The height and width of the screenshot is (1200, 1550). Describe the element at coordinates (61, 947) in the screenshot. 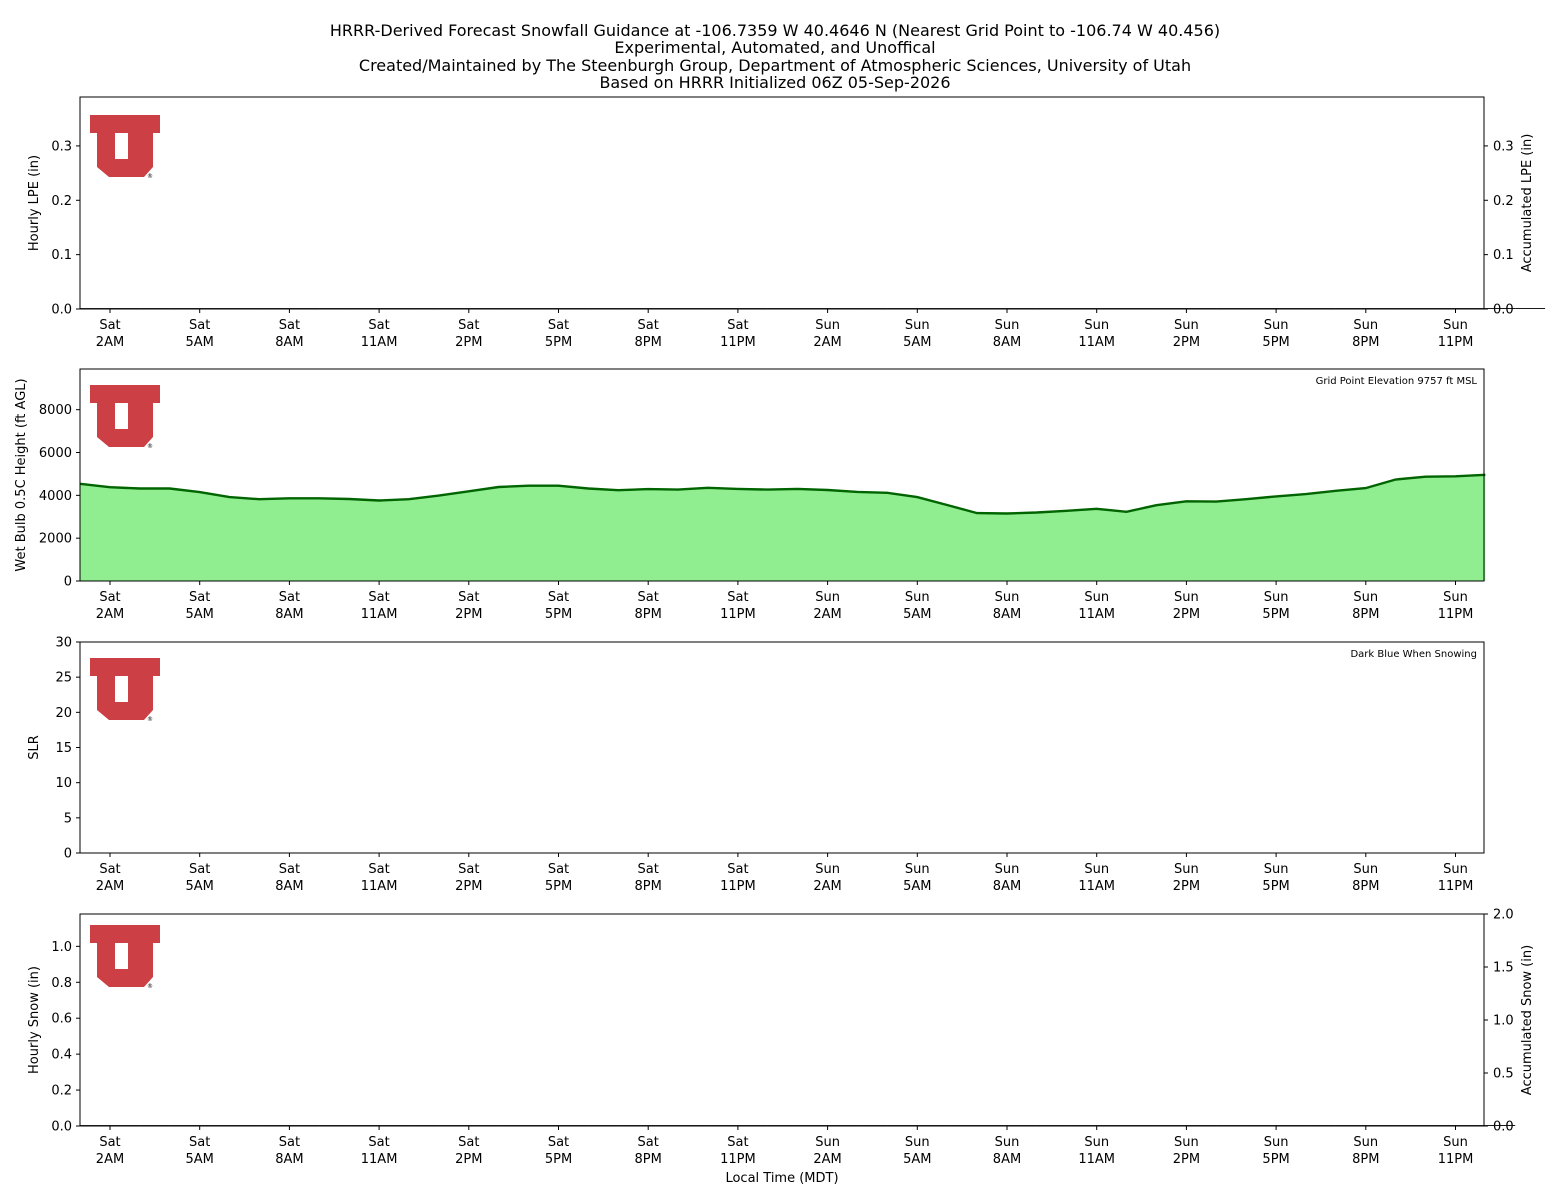

I see `y-tick-label: 1.0` at that location.